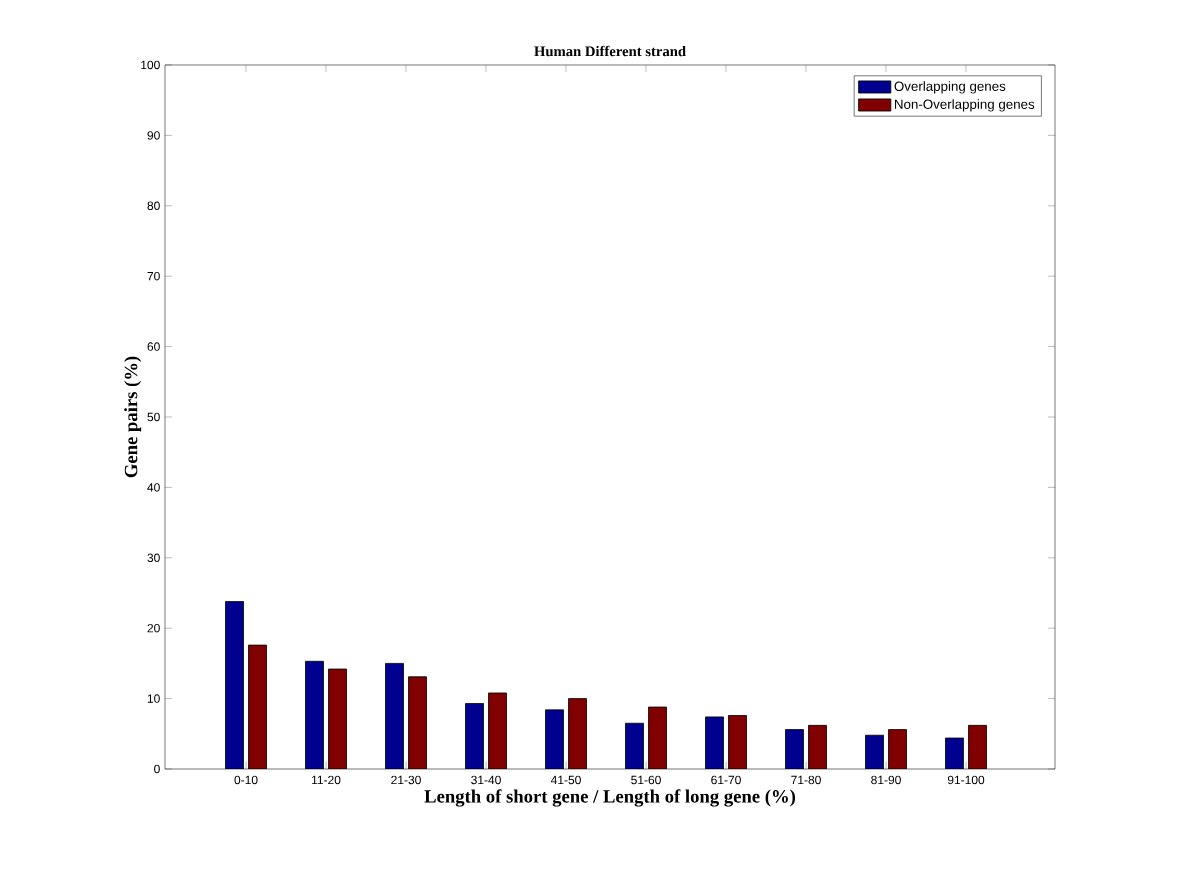 The image size is (1180, 886). Describe the element at coordinates (153, 417) in the screenshot. I see `y-tick-label: 50` at that location.